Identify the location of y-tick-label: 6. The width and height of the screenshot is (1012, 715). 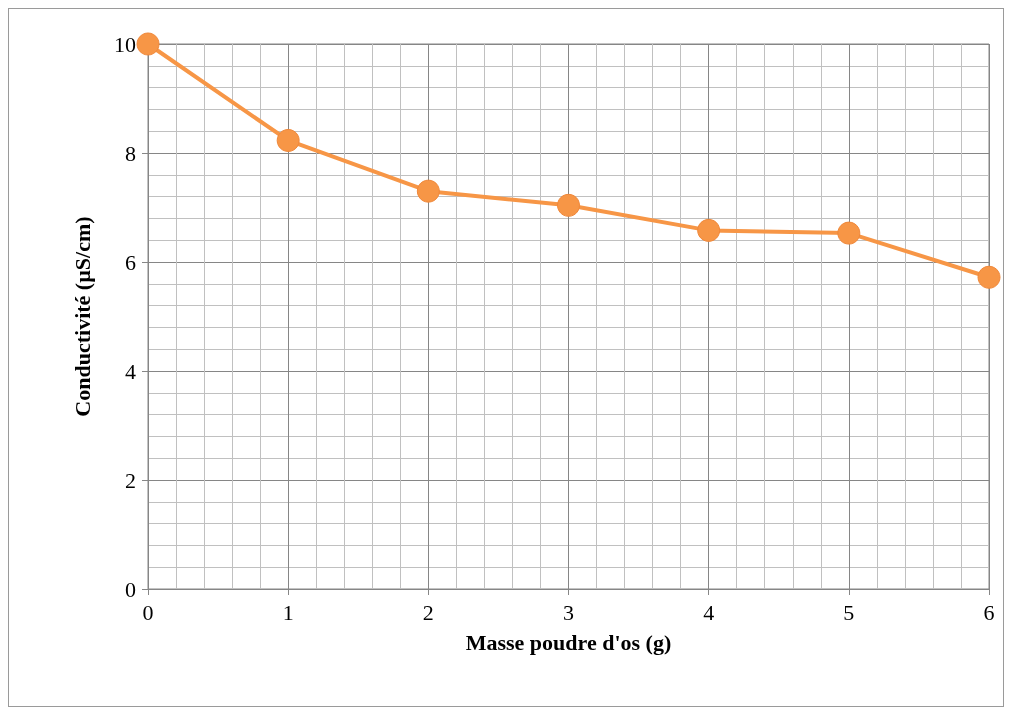
(130, 262).